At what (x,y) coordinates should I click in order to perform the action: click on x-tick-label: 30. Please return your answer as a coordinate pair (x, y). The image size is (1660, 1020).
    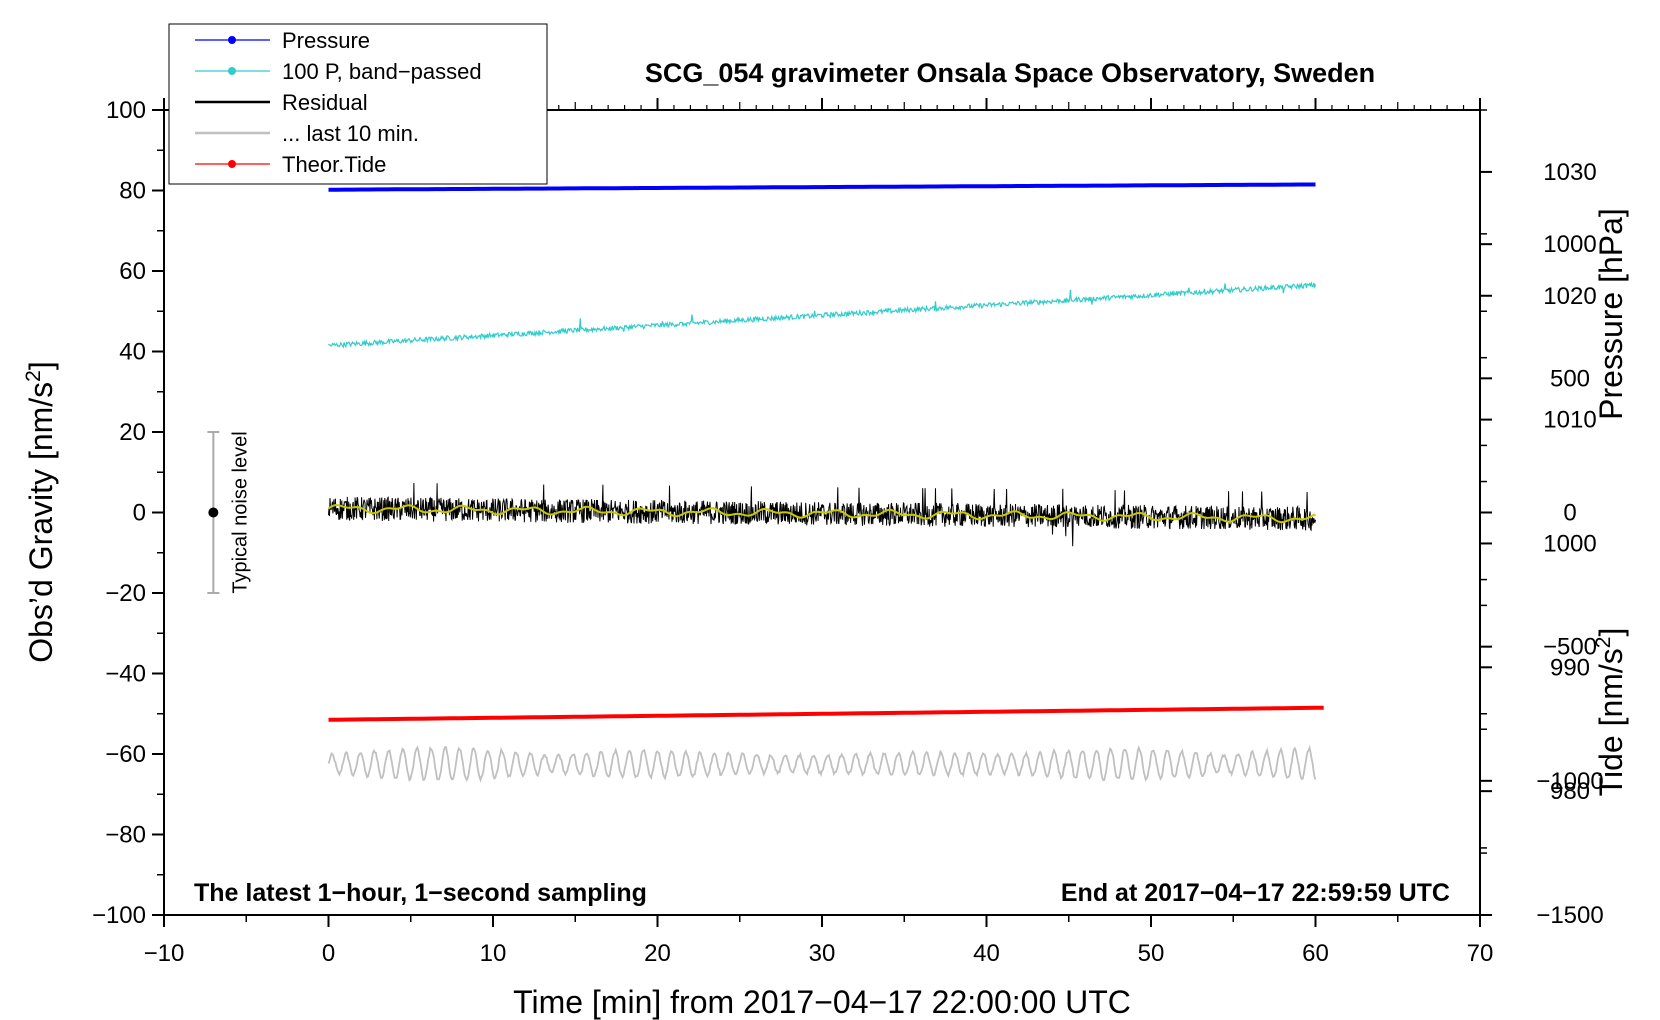
    Looking at the image, I should click on (822, 953).